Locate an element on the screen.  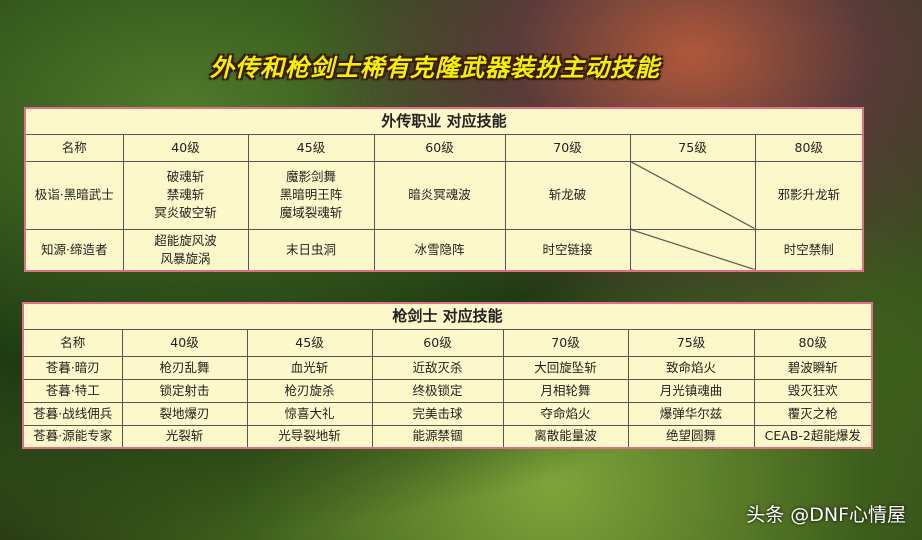
skill-cell: 末日虫洞 is located at coordinates (311, 250).